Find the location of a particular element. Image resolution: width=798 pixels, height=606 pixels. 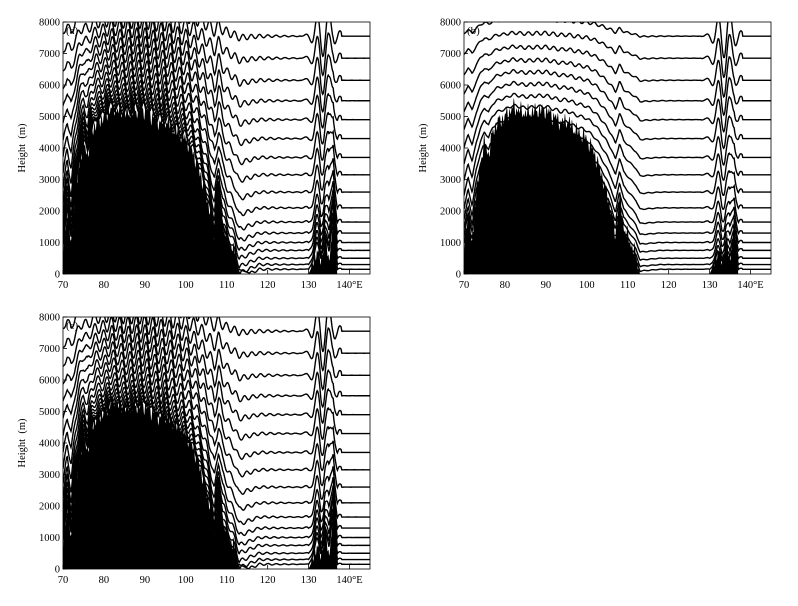

panel-label: (a) is located at coordinates (72, 31).